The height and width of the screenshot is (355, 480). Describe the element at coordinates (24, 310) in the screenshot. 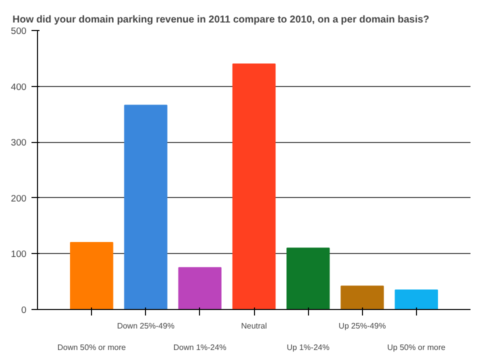

I see `y-tick-label: 0` at that location.